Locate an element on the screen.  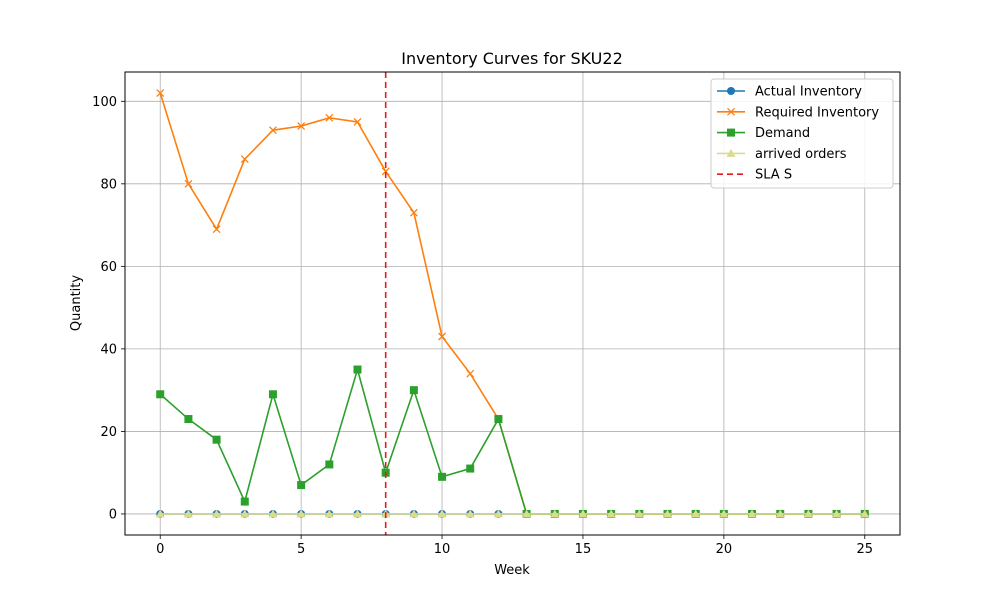
y-tick-label: 20 is located at coordinates (108, 432).